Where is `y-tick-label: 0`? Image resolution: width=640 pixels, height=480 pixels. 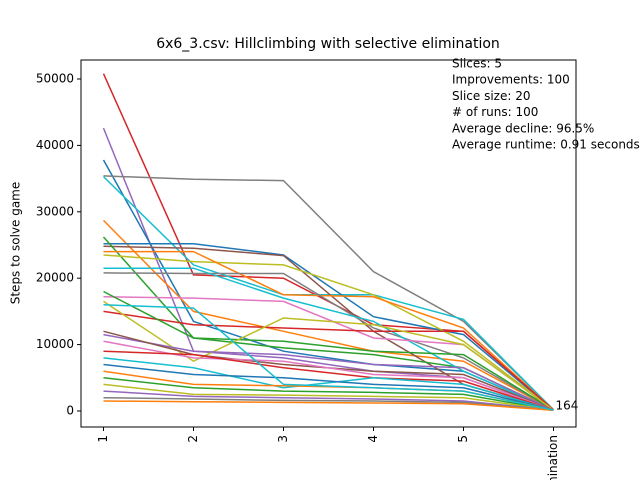 y-tick-label: 0 is located at coordinates (70, 410).